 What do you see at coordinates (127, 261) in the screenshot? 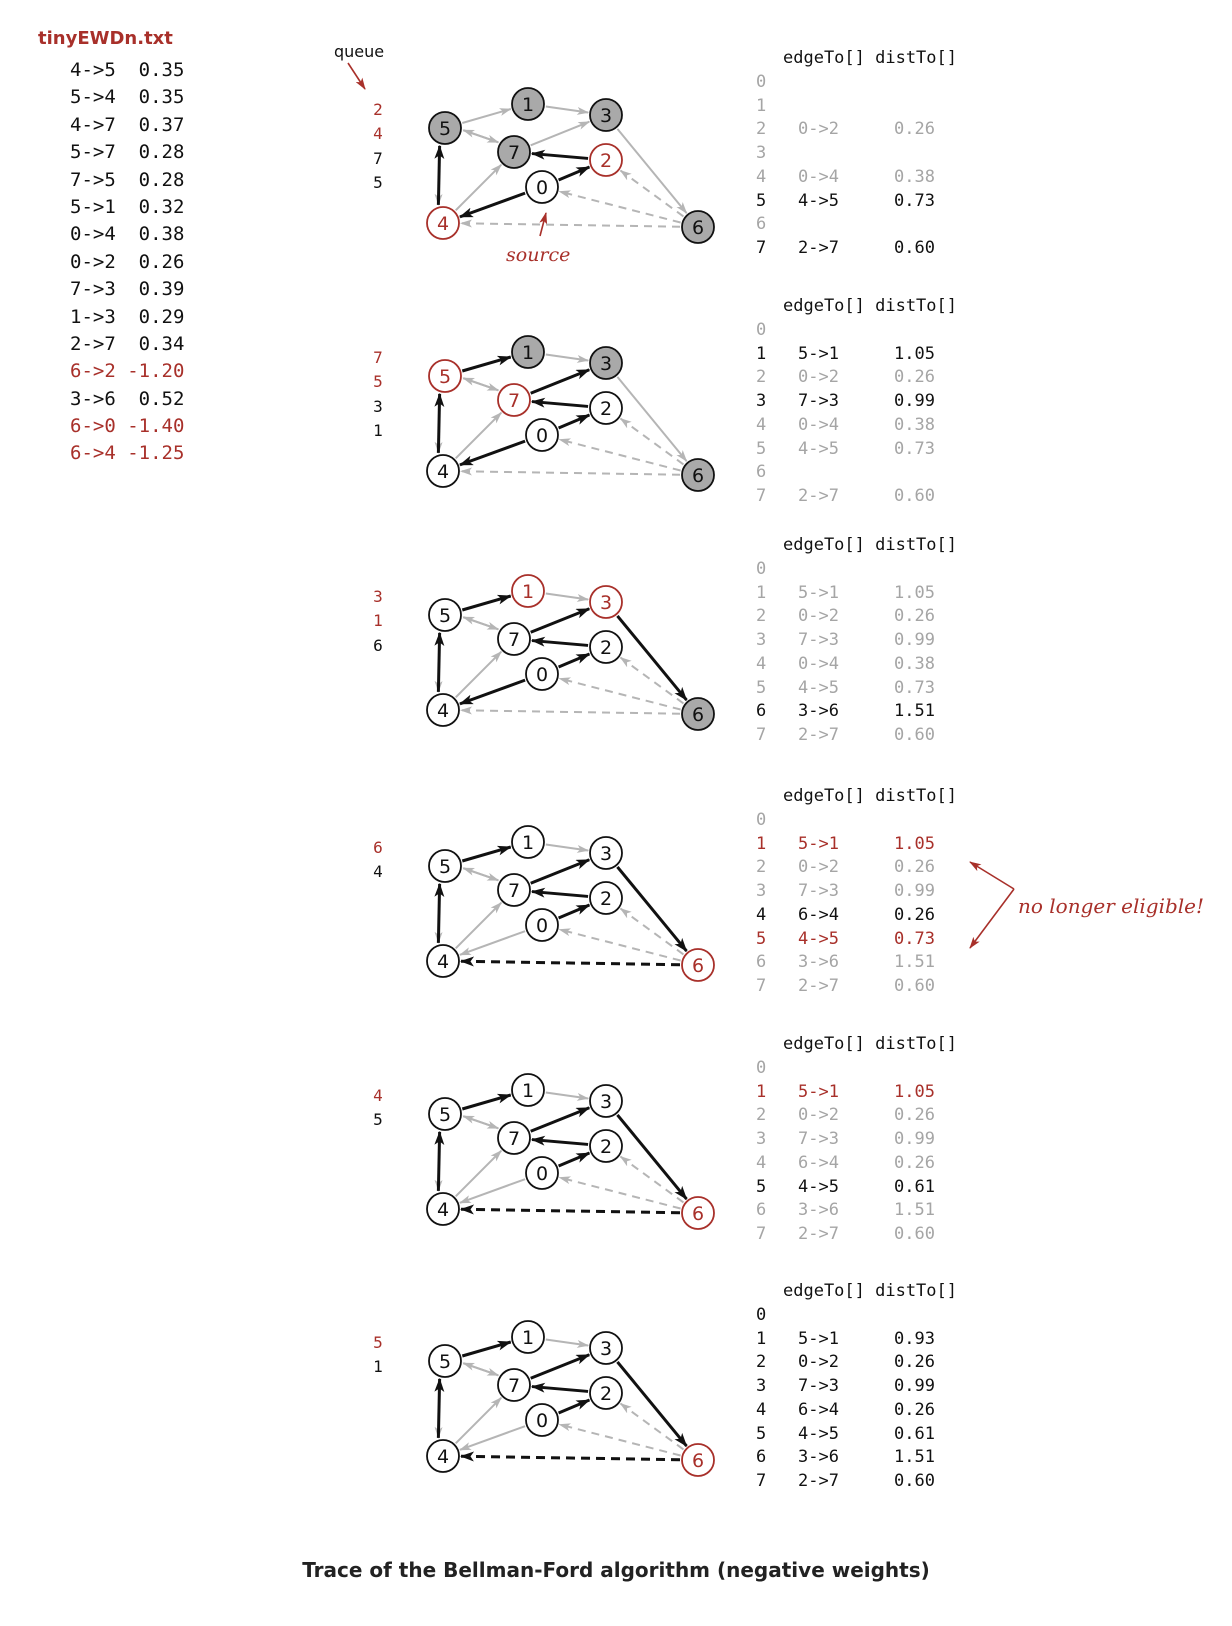
I see `edge-list-row: 0->2 0.26` at bounding box center [127, 261].